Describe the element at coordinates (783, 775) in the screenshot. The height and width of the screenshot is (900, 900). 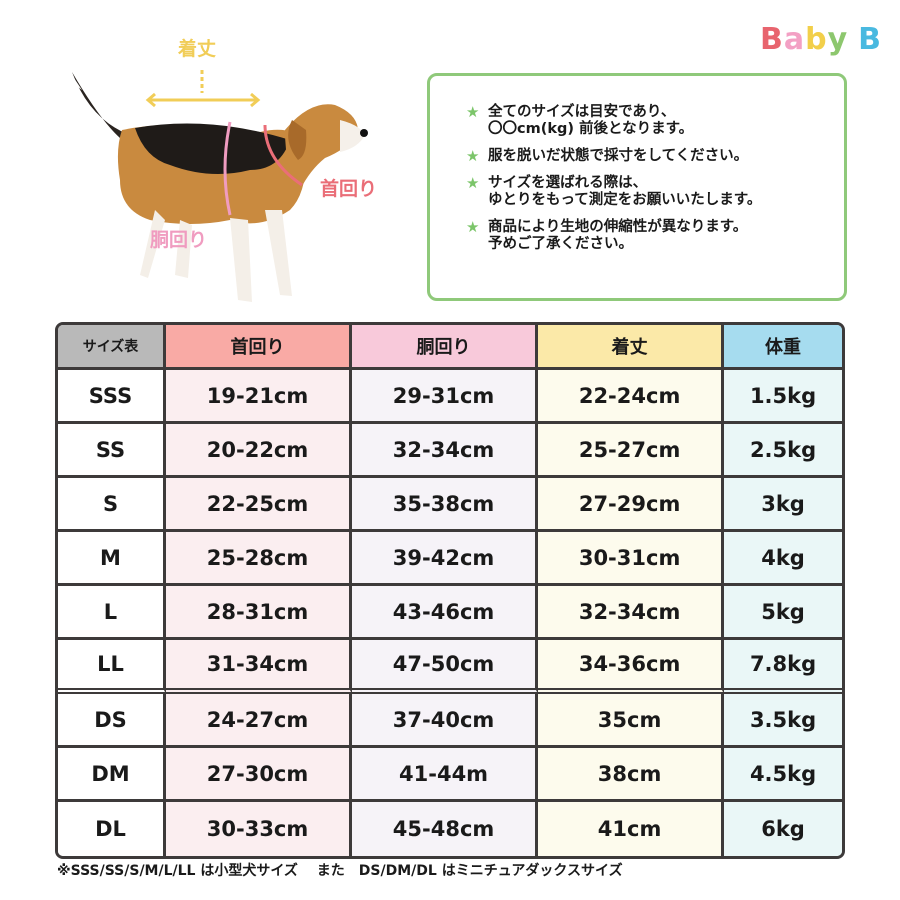
I see `value-cell: 4.5kg` at that location.